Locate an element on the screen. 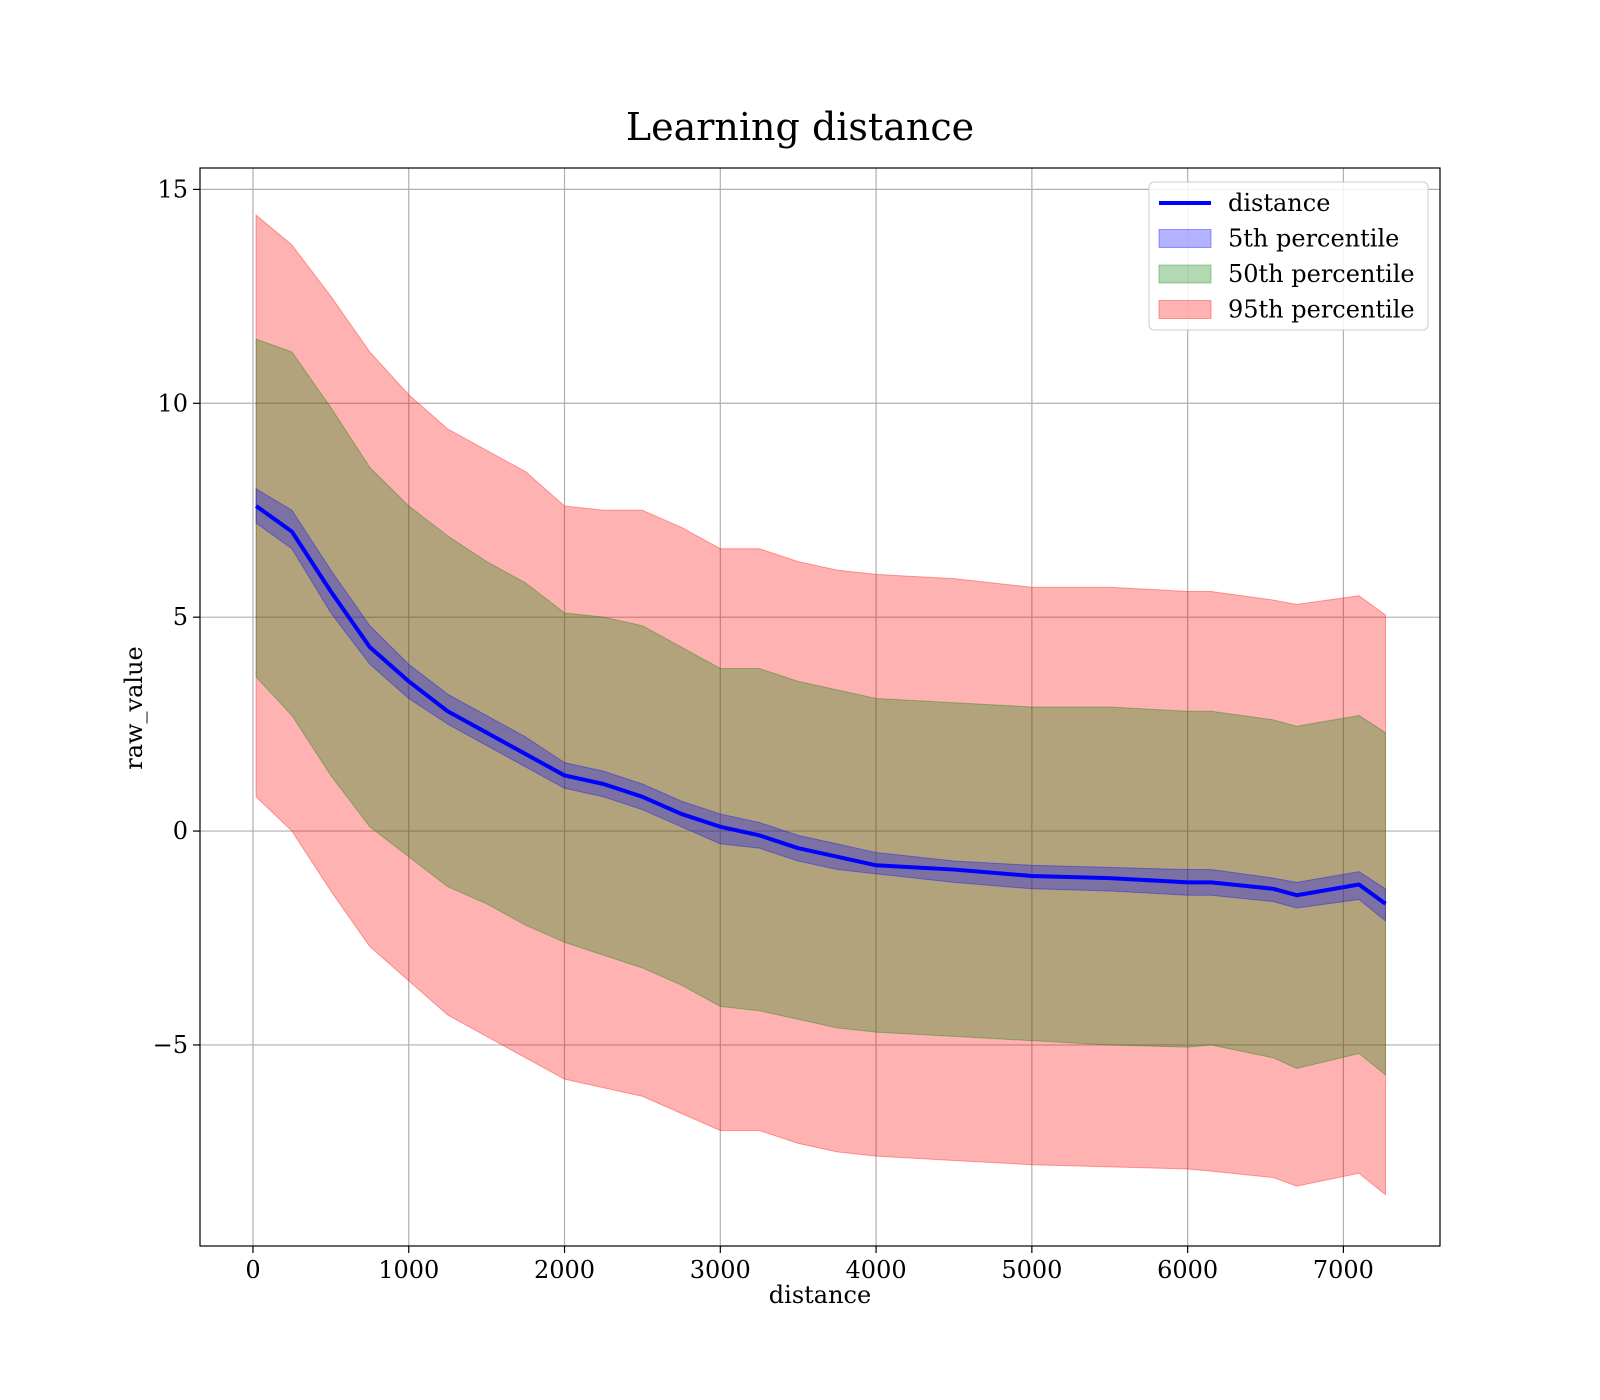 This screenshot has width=1600, height=1400. x-tick-label: 5000 is located at coordinates (1031, 1270).